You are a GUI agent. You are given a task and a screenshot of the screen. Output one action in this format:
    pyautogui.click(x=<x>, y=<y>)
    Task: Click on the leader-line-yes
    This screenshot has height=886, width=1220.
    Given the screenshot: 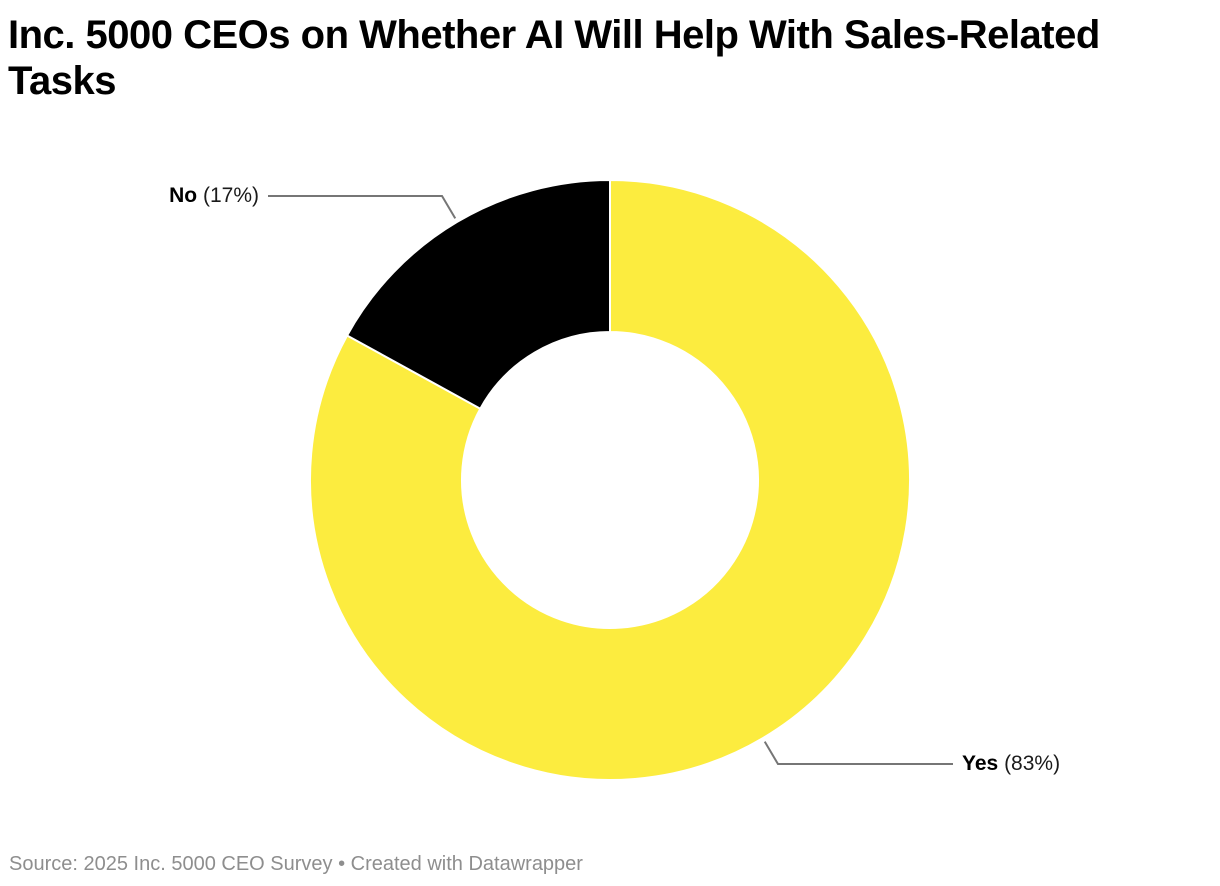 What is the action you would take?
    pyautogui.click(x=858, y=753)
    